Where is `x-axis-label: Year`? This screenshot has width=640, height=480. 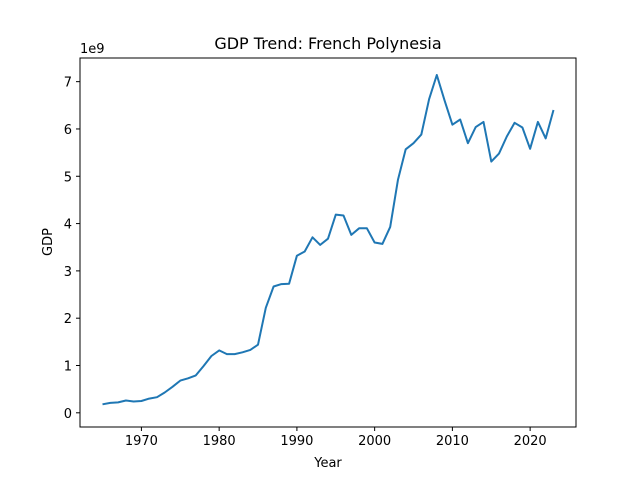
x-axis-label: Year is located at coordinates (327, 463).